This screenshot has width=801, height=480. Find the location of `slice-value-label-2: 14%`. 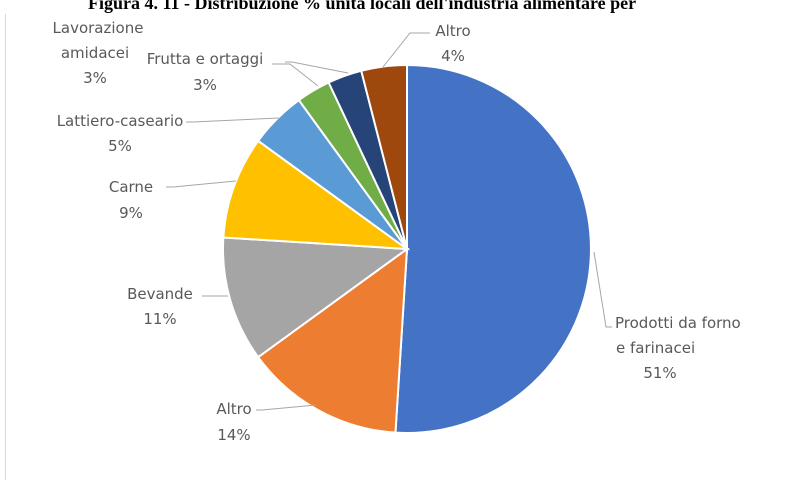

slice-value-label-2: 14% is located at coordinates (233, 435).